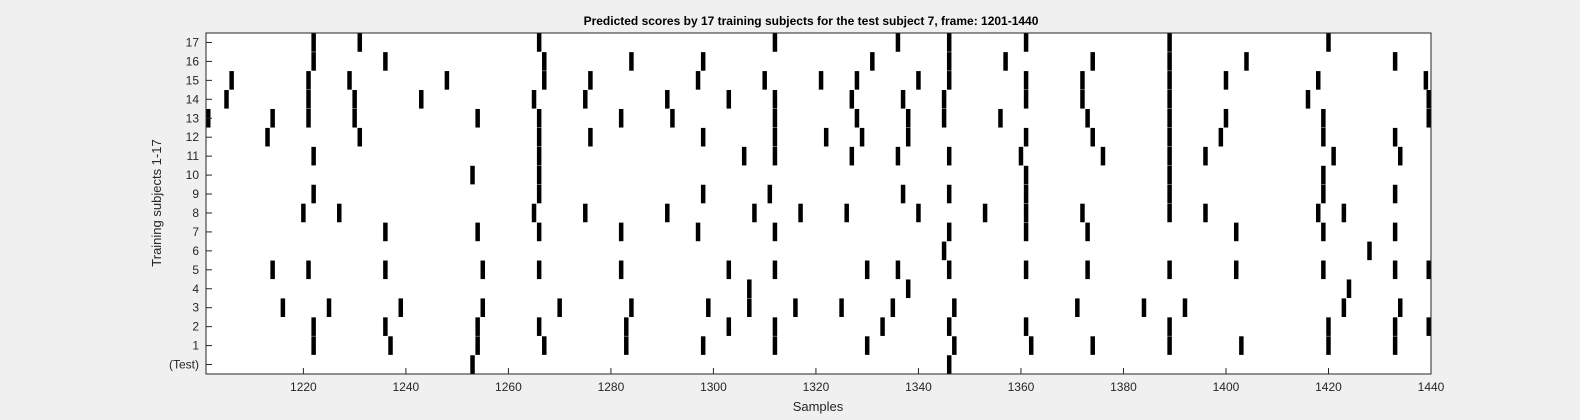 Image resolution: width=1580 pixels, height=420 pixels. What do you see at coordinates (195, 232) in the screenshot?
I see `y-tick-label: 7` at bounding box center [195, 232].